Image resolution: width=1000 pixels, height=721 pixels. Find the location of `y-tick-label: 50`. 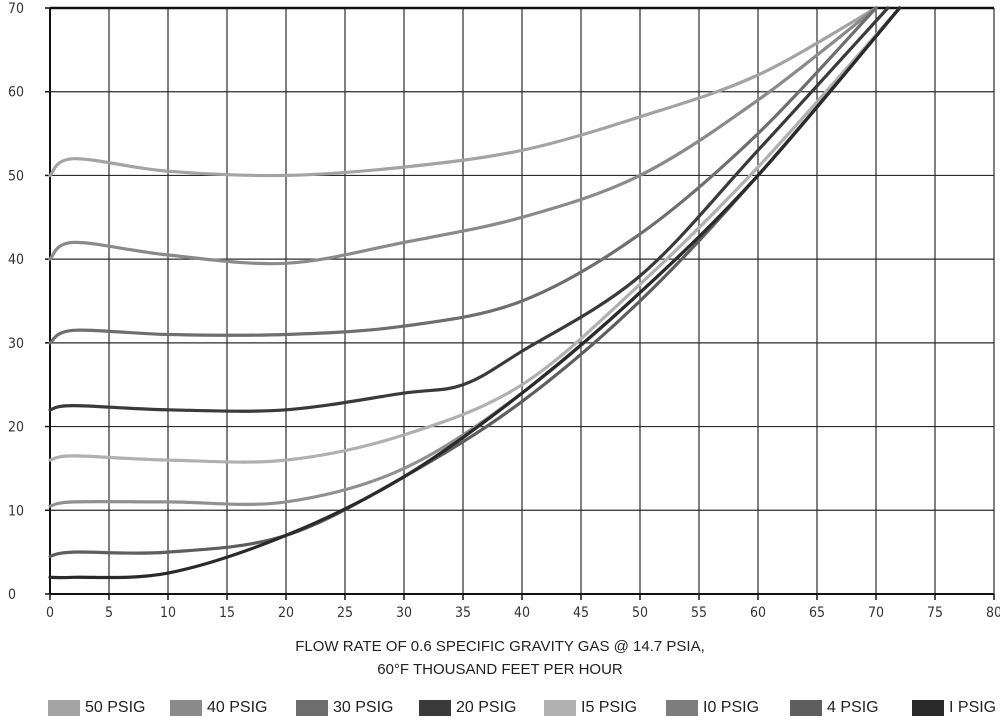

y-tick-label: 50 is located at coordinates (16, 176).